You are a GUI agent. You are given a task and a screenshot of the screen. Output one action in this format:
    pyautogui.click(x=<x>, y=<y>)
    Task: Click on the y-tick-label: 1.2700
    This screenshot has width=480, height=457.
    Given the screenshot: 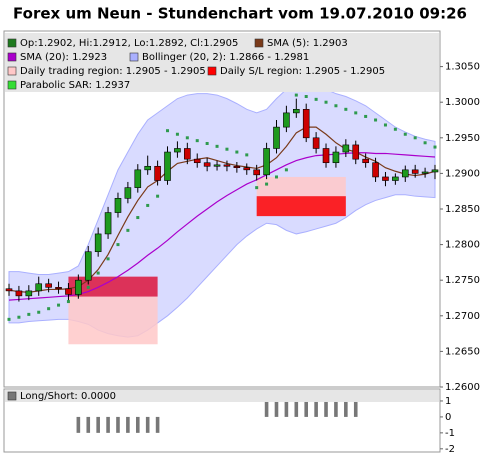 What is the action you would take?
    pyautogui.click(x=462, y=316)
    